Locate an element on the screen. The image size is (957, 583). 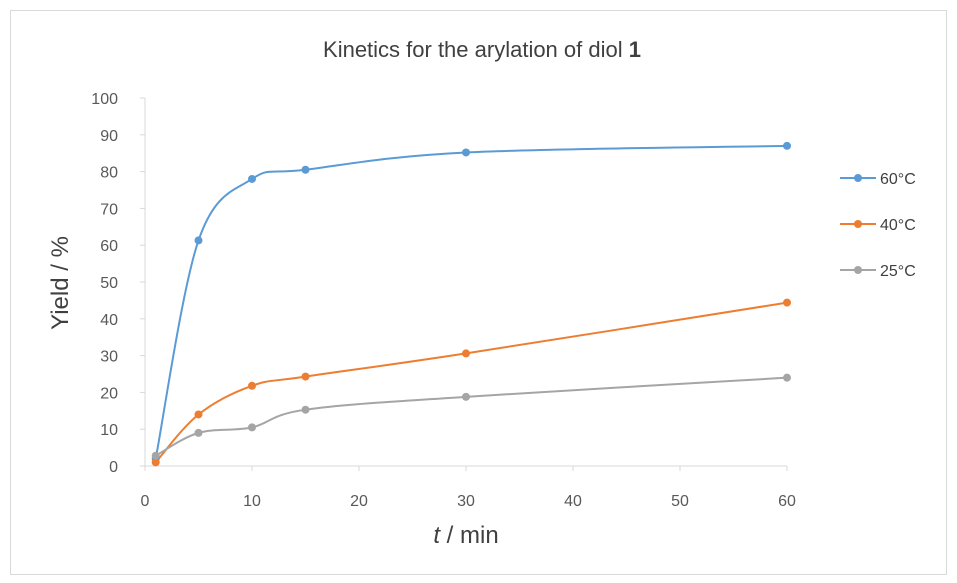
x-tick-label: 50 is located at coordinates (680, 501).